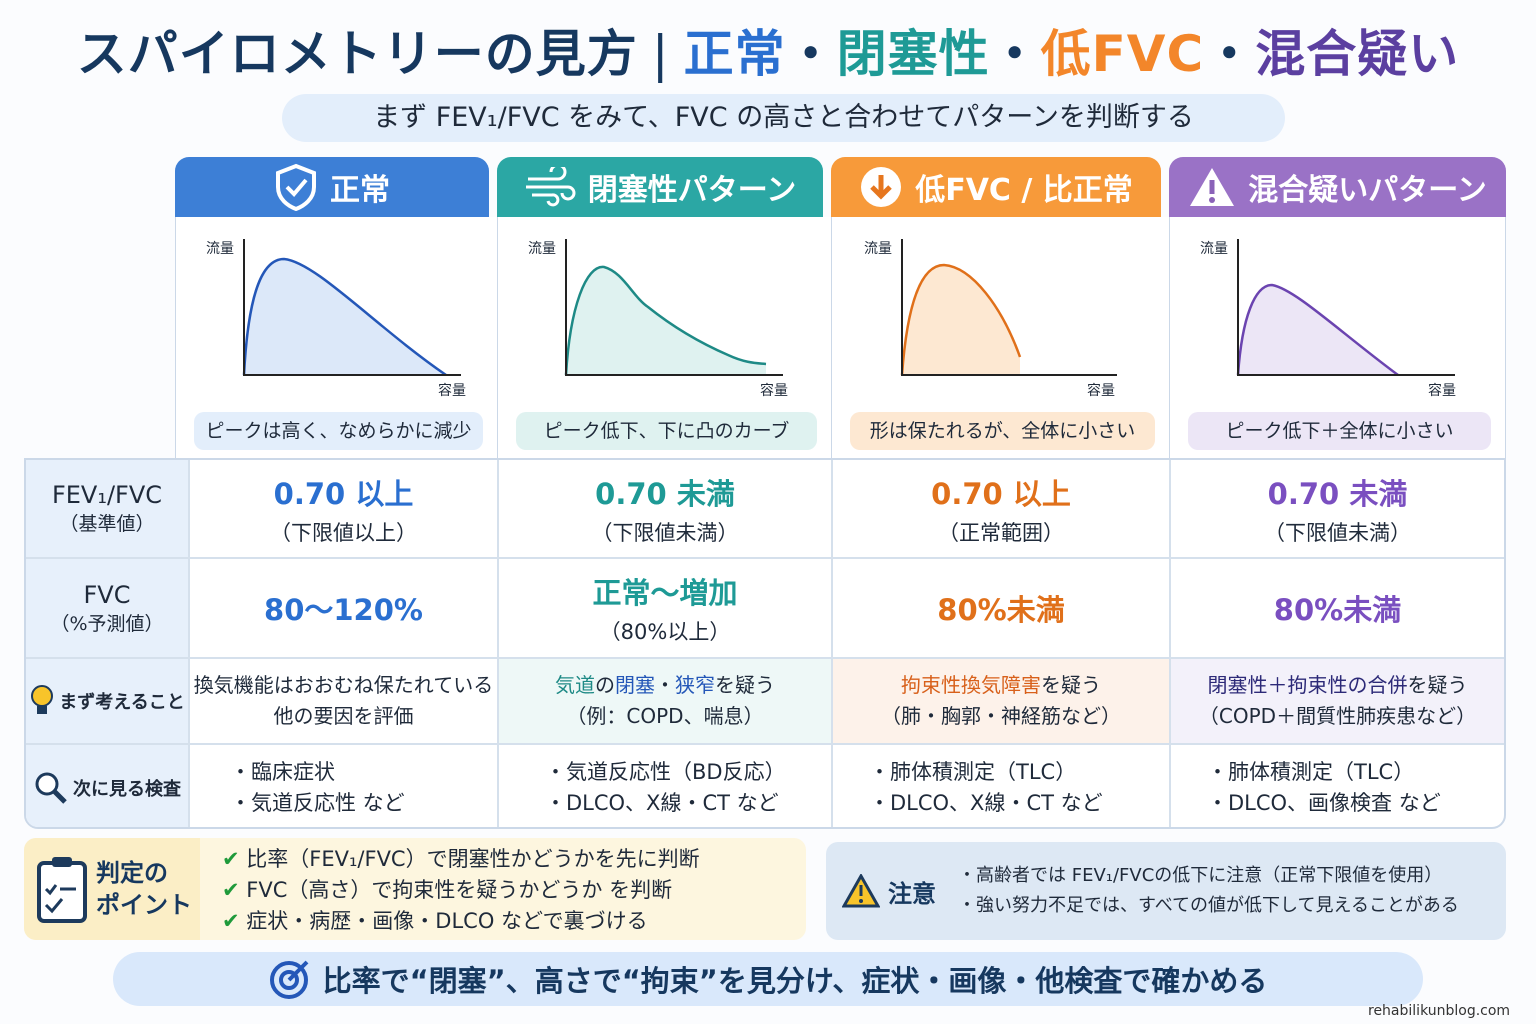 The height and width of the screenshot is (1024, 1536). What do you see at coordinates (1337, 786) in the screenshot?
I see `cell: ・肺体積測定（TLC） ・DLCO、画像検査 など` at bounding box center [1337, 786].